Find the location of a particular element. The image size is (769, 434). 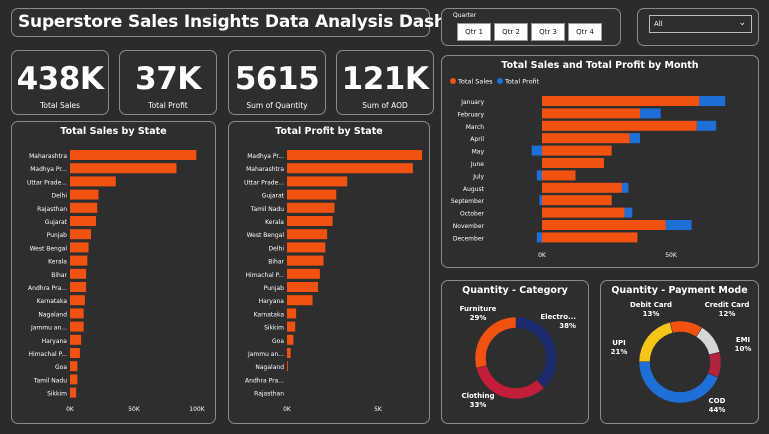

slice-label: UPI is located at coordinates (618, 343).